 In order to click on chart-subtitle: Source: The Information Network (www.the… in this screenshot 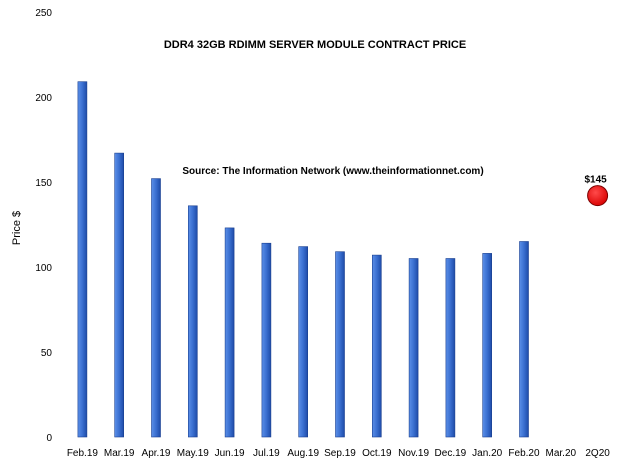, I will do `click(332, 171)`.